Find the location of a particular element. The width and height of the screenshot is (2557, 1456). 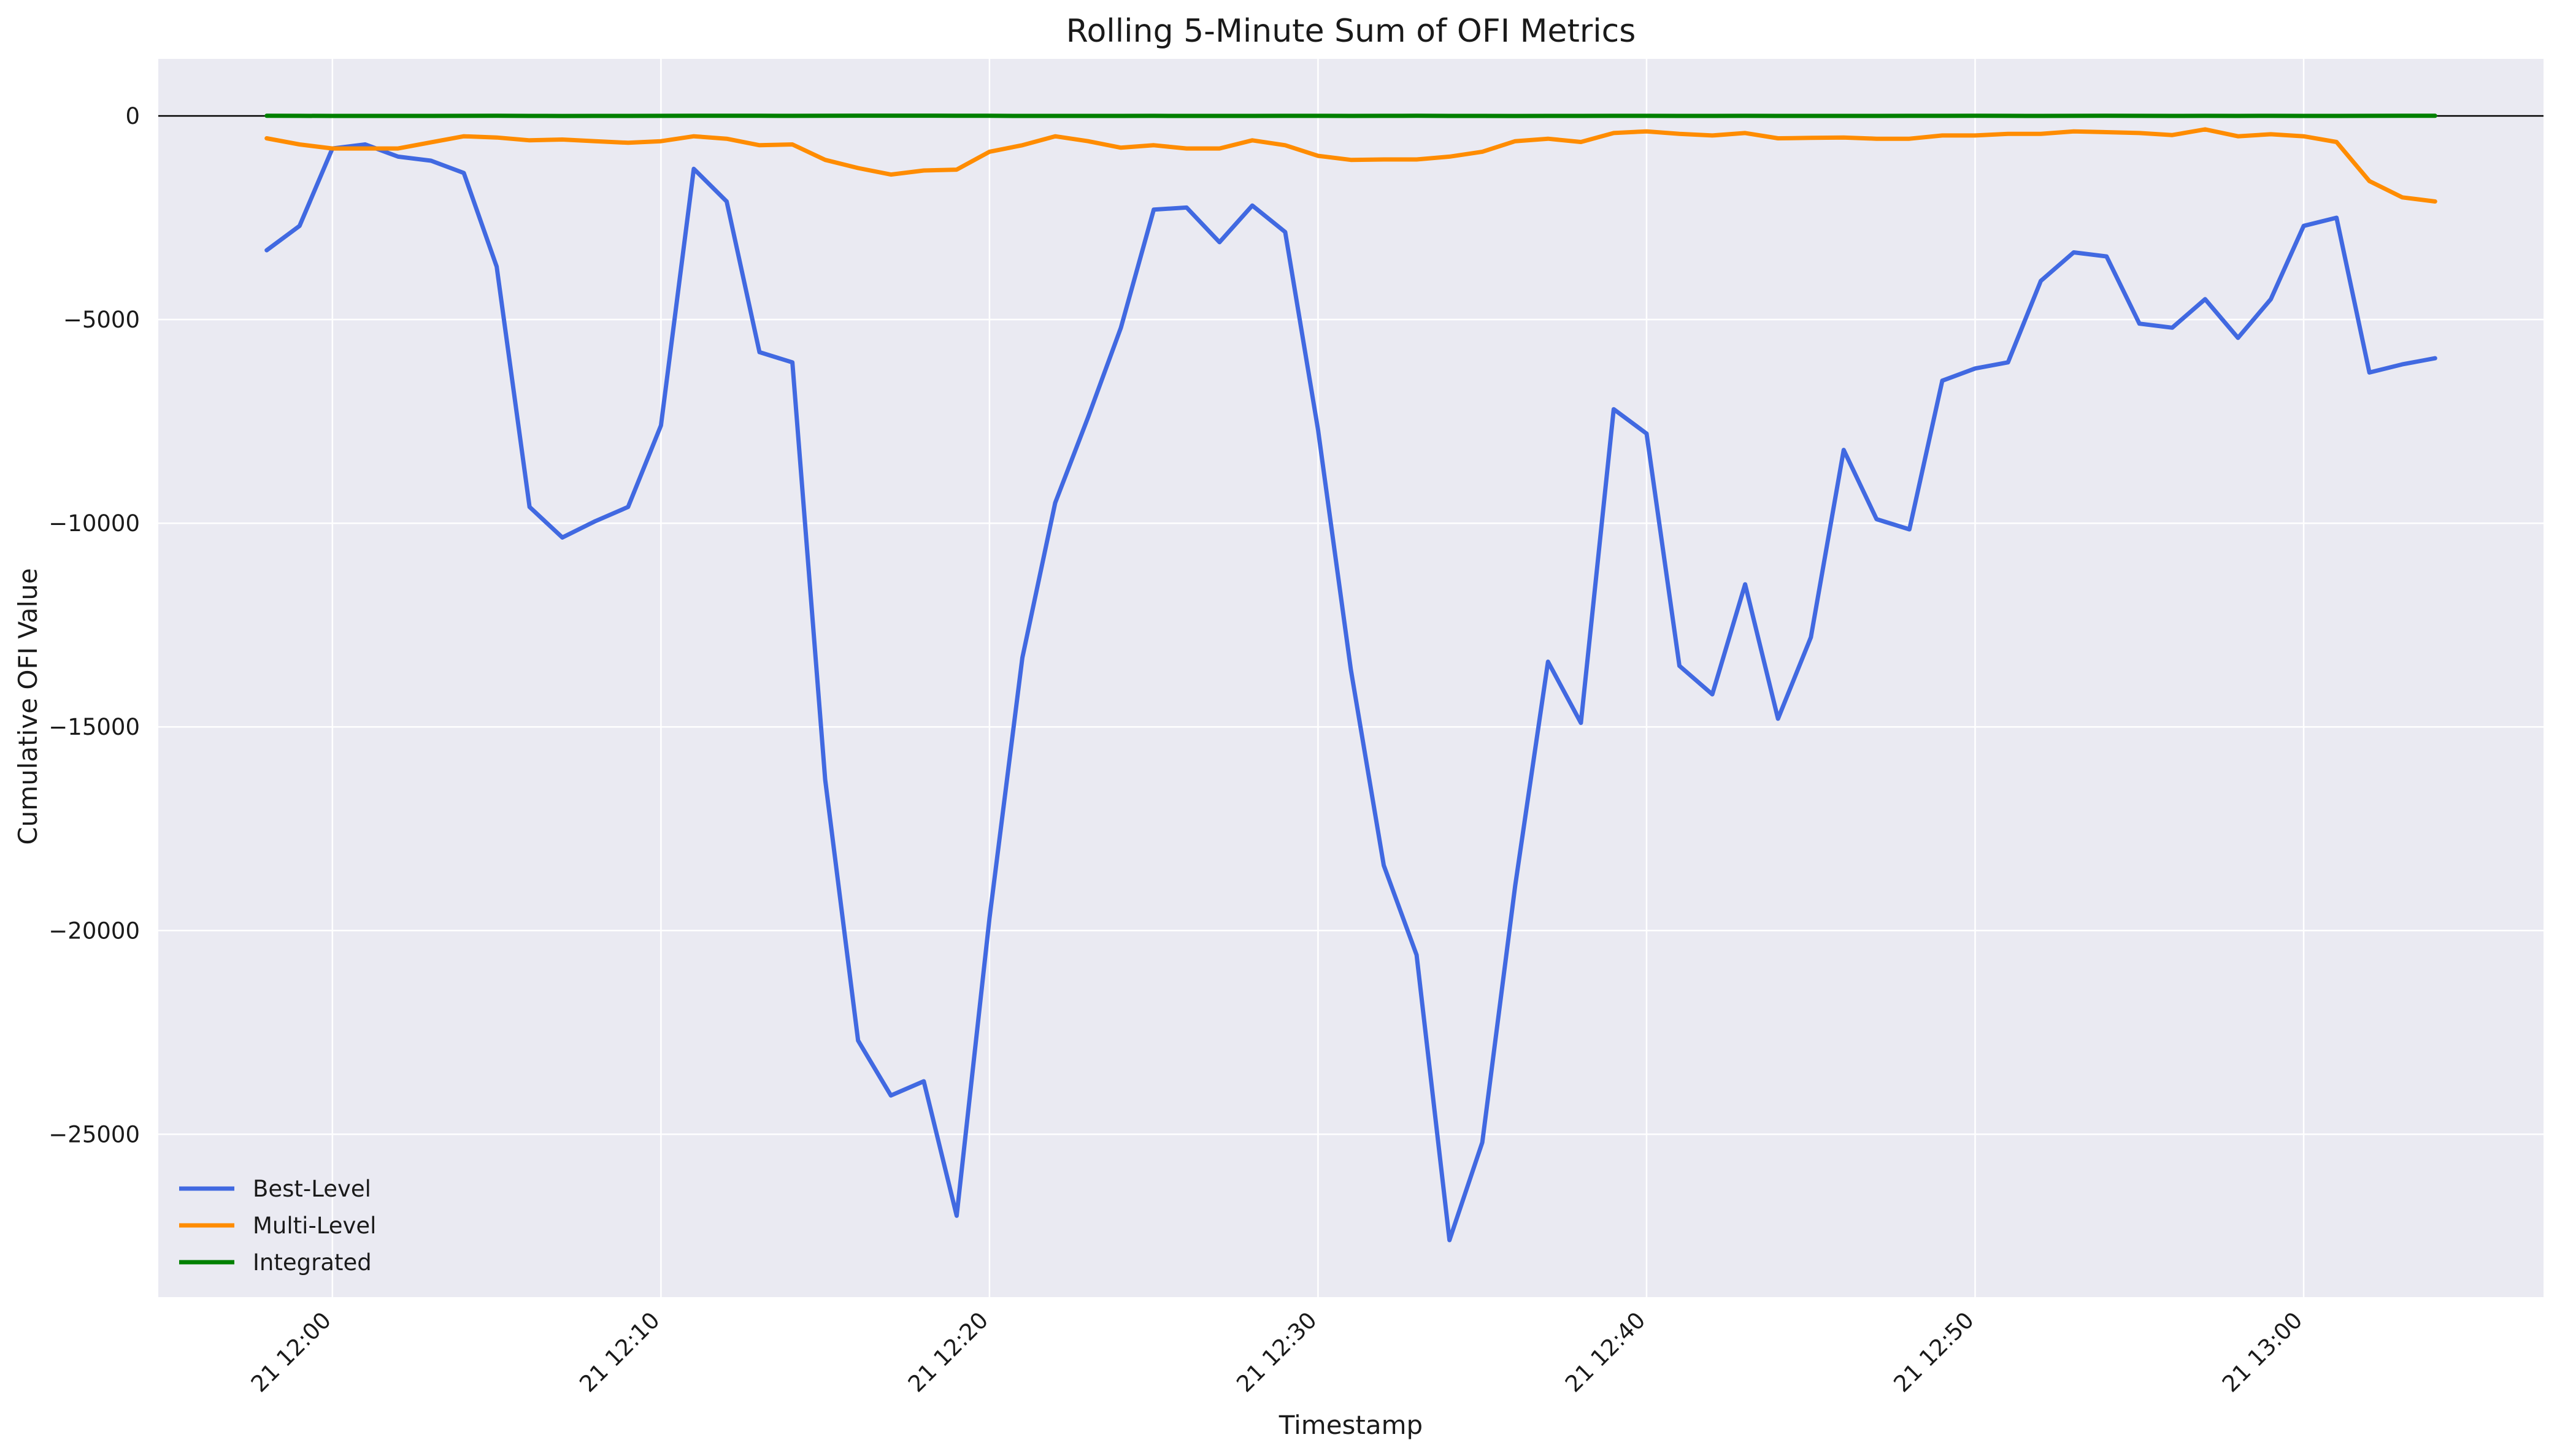

y-tick-label: −5000 is located at coordinates (101, 320).